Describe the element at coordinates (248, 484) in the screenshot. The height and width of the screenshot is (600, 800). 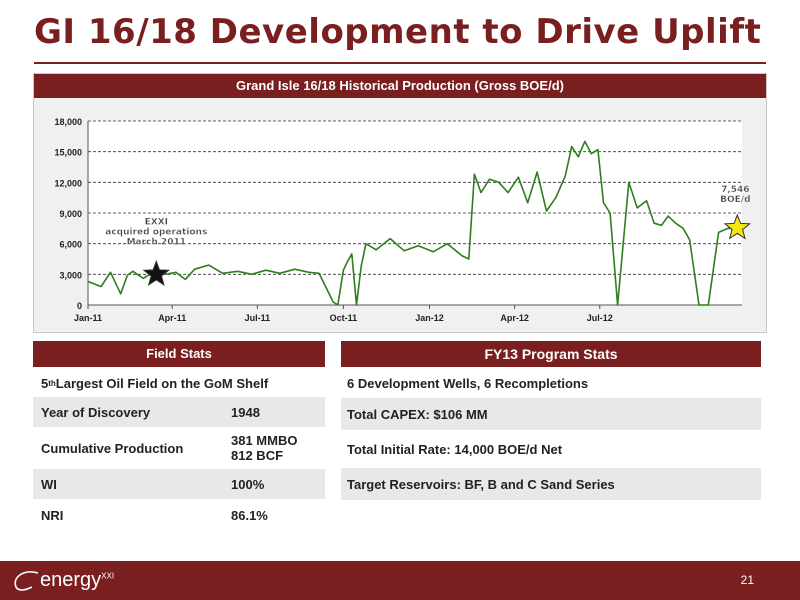
I see `field-row-value: 100%` at that location.